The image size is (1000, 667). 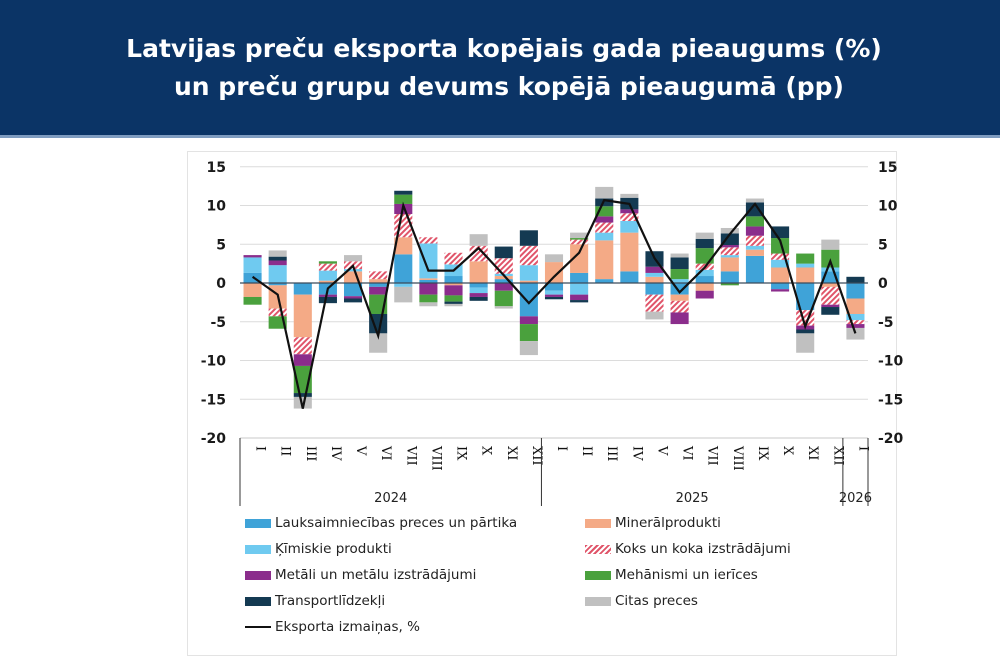 I want to click on x-tick-label: VII, so click(x=410, y=455).